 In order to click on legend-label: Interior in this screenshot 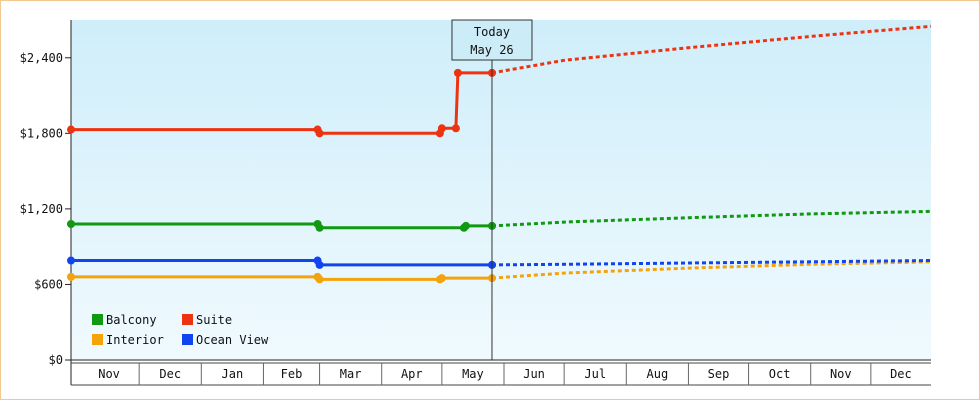, I will do `click(135, 340)`.